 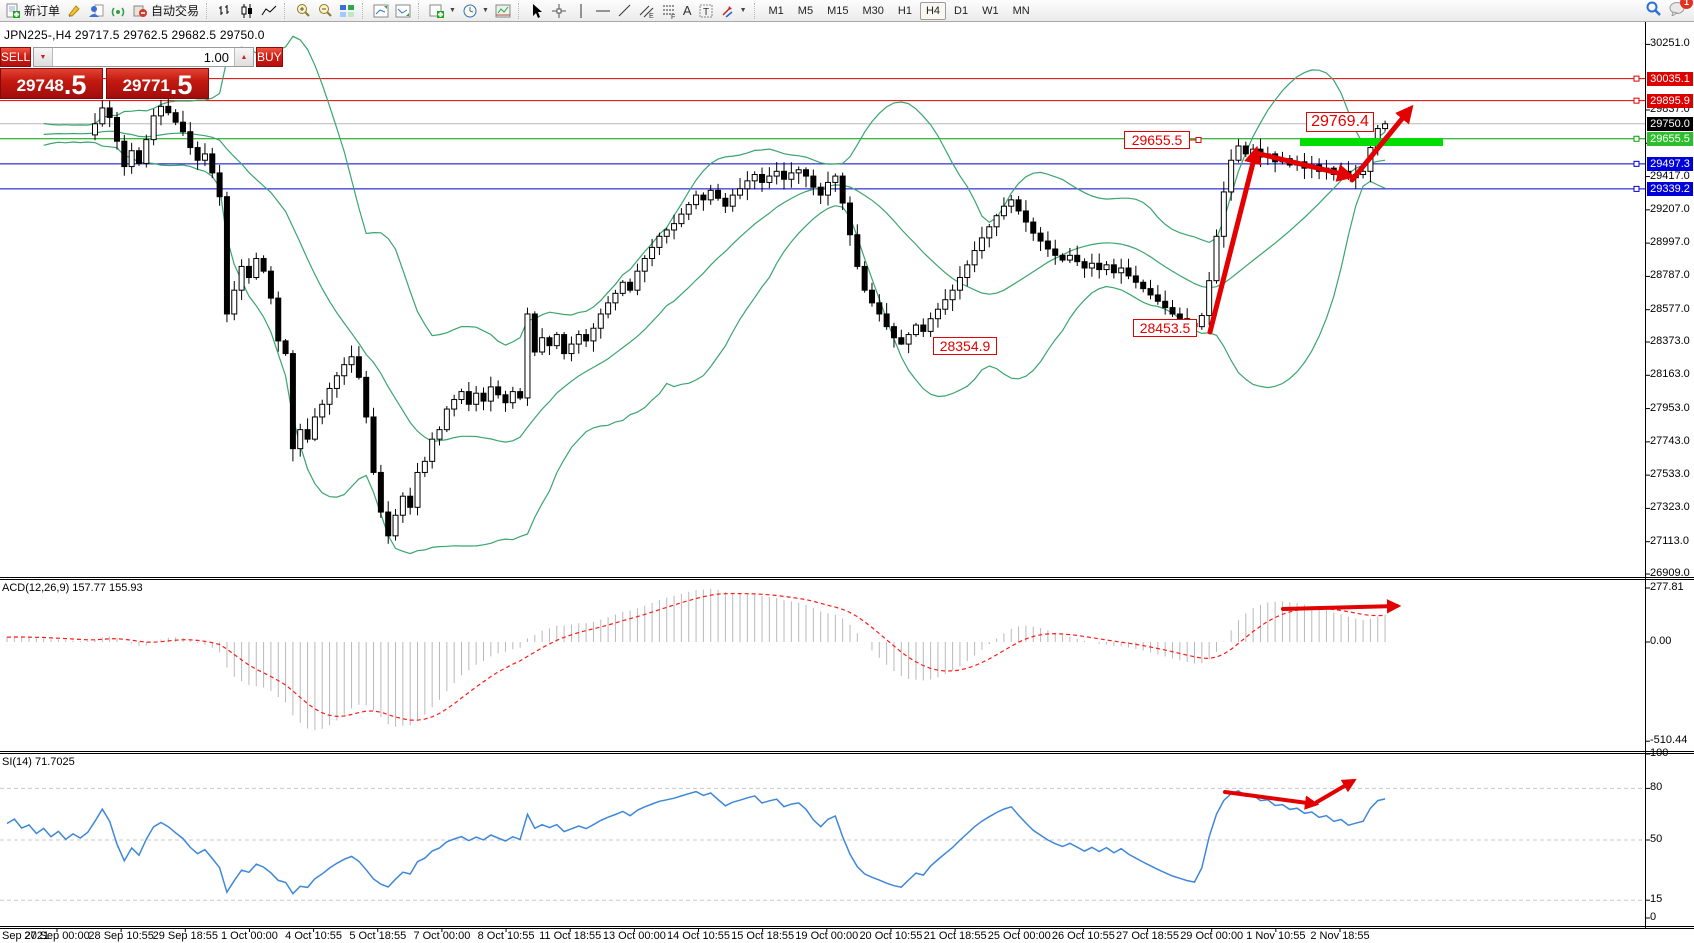 I want to click on timeframe-w1: W1, so click(x=990, y=10).